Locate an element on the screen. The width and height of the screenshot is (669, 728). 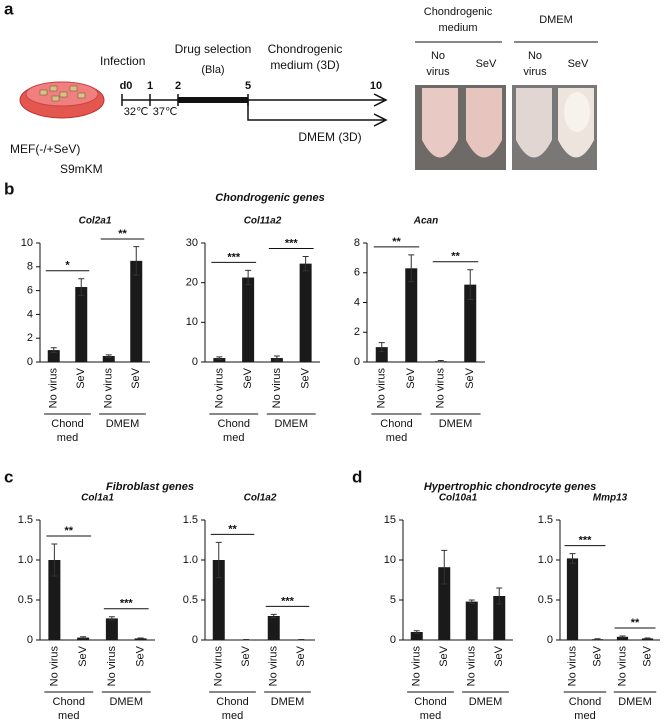
significance-label: * is located at coordinates (67, 266).